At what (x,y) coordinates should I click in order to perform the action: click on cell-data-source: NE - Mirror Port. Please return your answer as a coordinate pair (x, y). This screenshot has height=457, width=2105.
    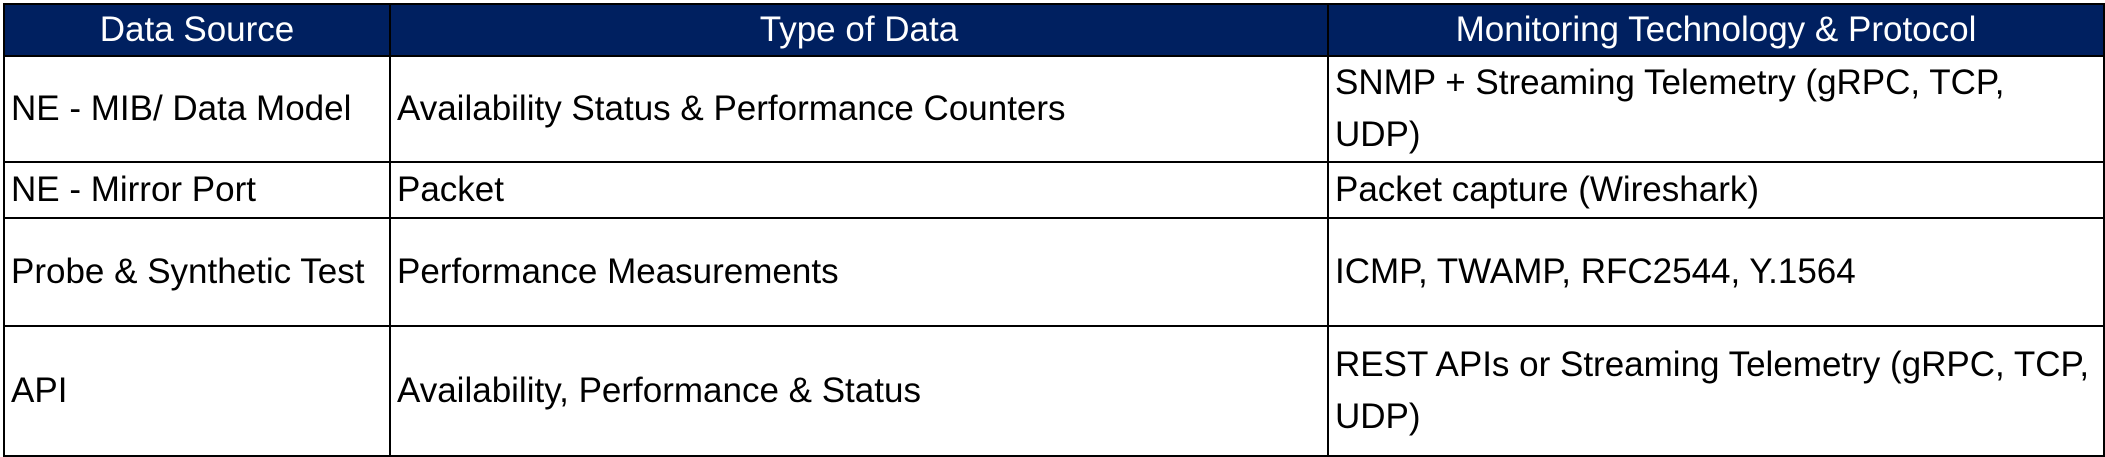
    Looking at the image, I should click on (197, 190).